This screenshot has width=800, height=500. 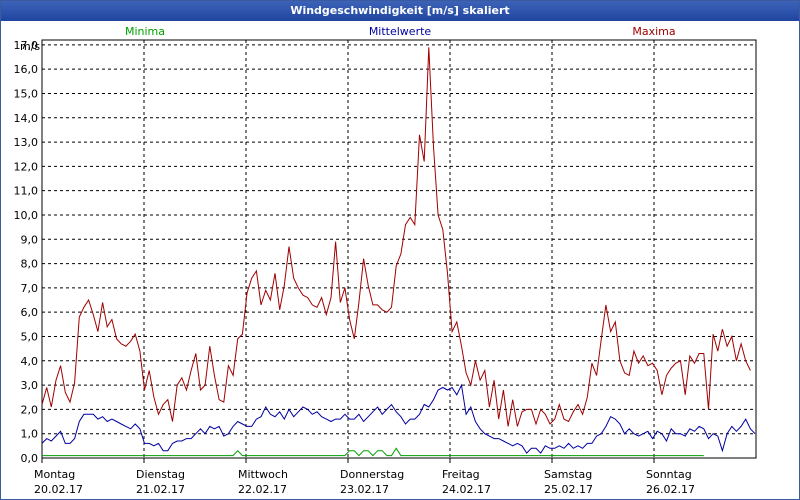 I want to click on day-date-label: 23.02.17, so click(x=364, y=489).